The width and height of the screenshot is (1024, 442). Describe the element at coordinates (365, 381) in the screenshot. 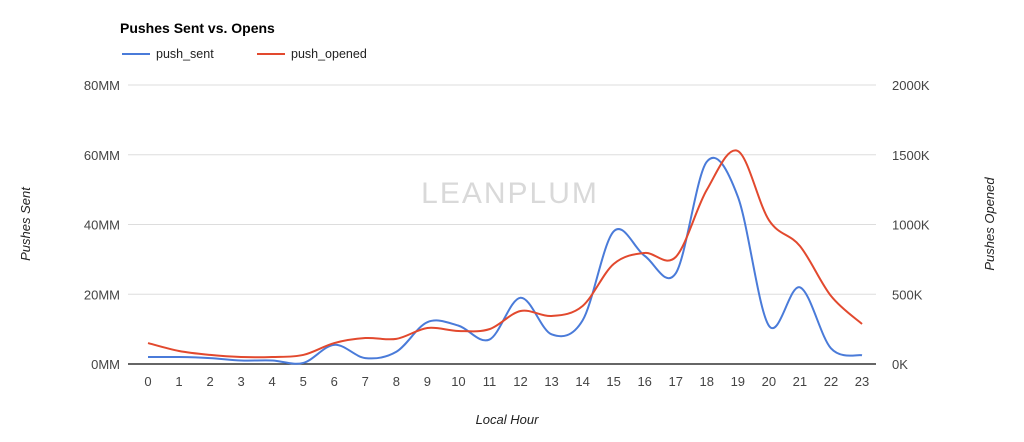

I see `x-tick-label: 7` at that location.